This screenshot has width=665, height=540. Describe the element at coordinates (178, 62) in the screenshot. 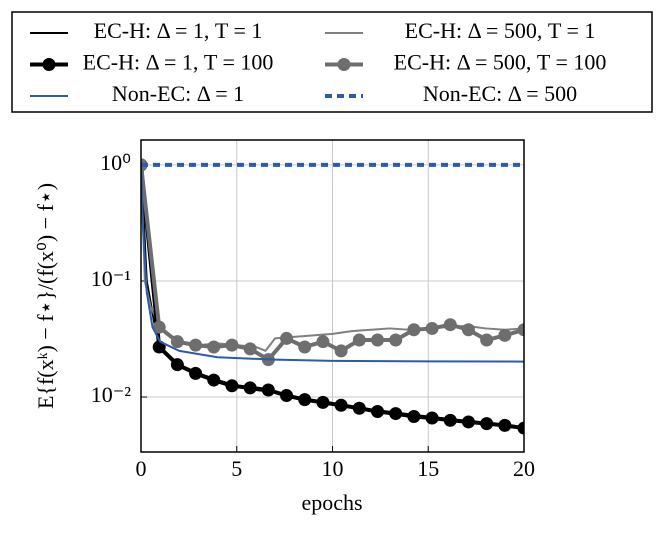

I see `legend-label: EC-H: Δ = 1, T = 100` at that location.